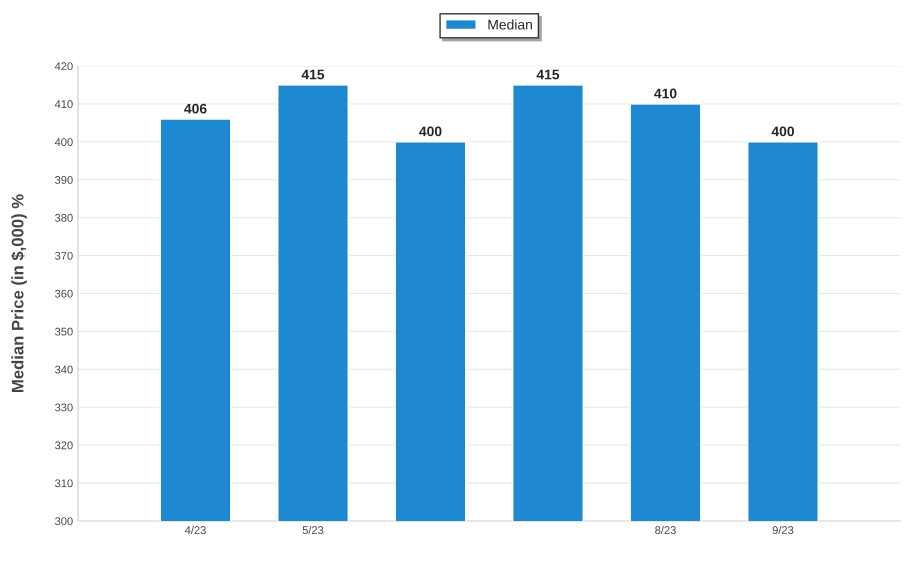 Image resolution: width=905 pixels, height=573 pixels. I want to click on y-tick-label: 410, so click(63, 104).